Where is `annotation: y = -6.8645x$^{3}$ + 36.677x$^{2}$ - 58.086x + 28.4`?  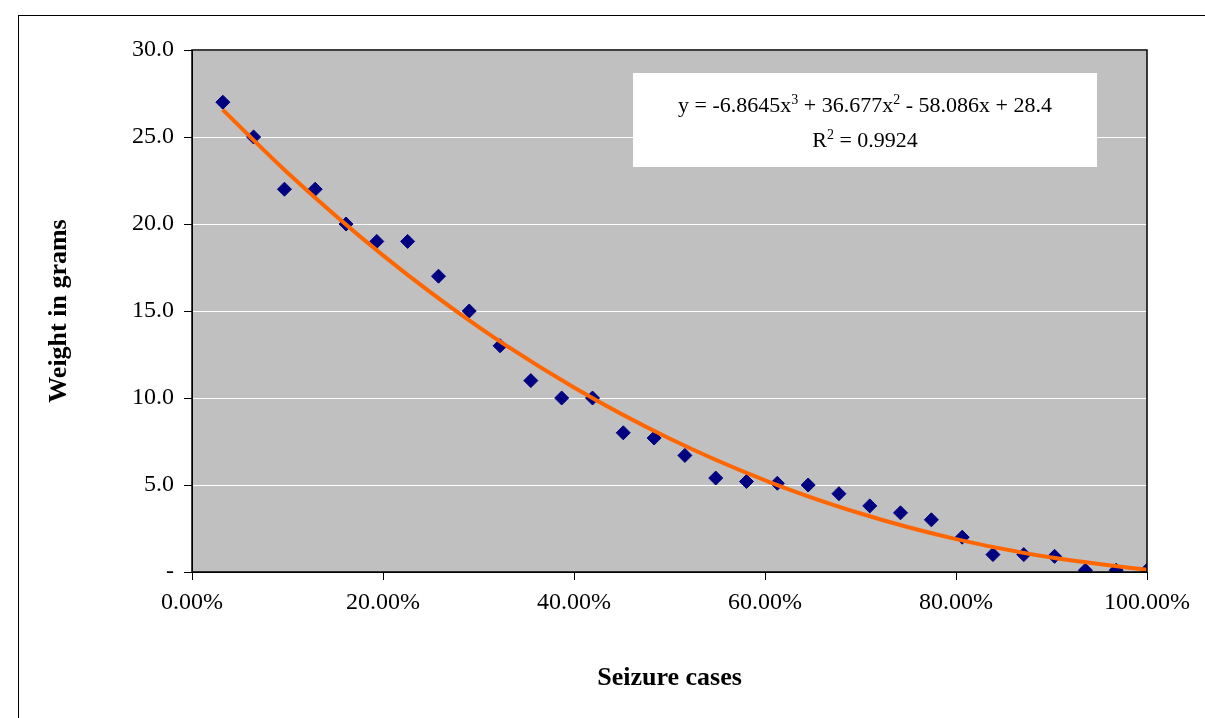
annotation: y = -6.8645x$^{3}$ + 36.677x$^{2}$ - 58.086x + 28.4 is located at coordinates (865, 104).